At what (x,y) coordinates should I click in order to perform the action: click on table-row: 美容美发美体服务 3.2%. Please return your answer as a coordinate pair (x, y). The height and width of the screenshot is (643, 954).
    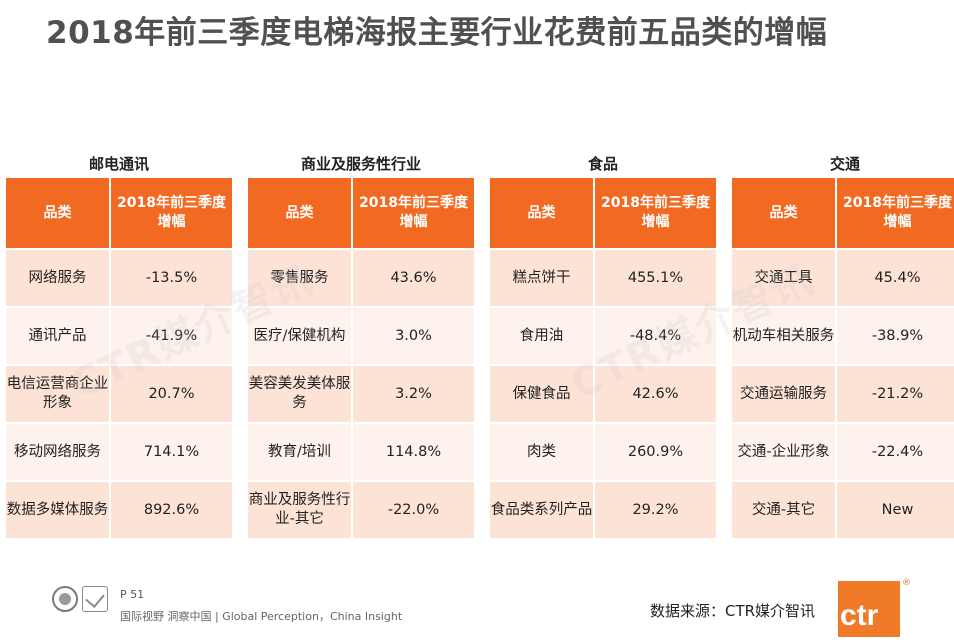
    Looking at the image, I should click on (361, 393).